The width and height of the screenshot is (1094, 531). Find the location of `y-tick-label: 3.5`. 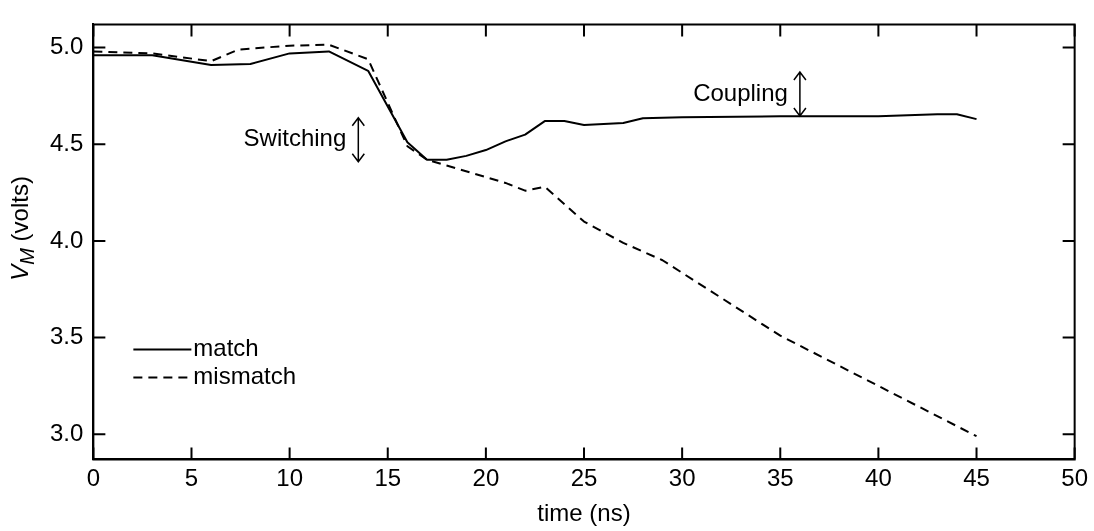

y-tick-label: 3.5 is located at coordinates (66, 336).